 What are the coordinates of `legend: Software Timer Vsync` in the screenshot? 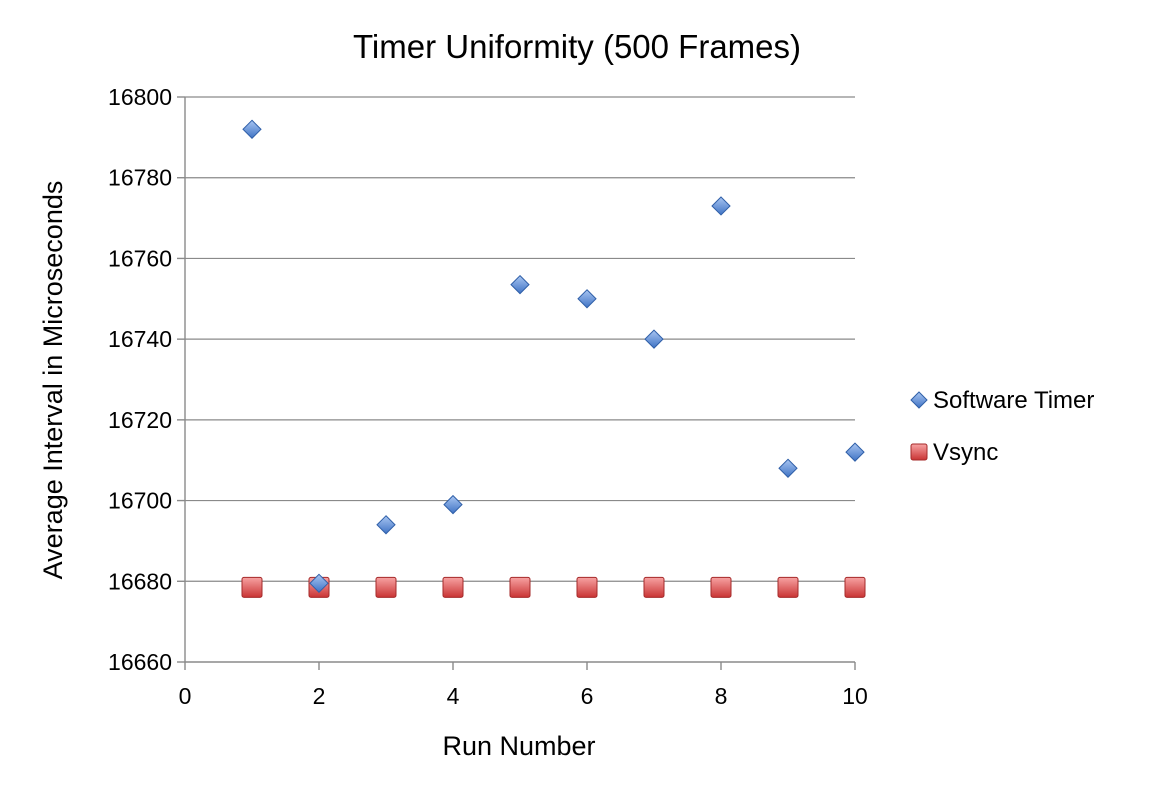 It's located at (1002, 426).